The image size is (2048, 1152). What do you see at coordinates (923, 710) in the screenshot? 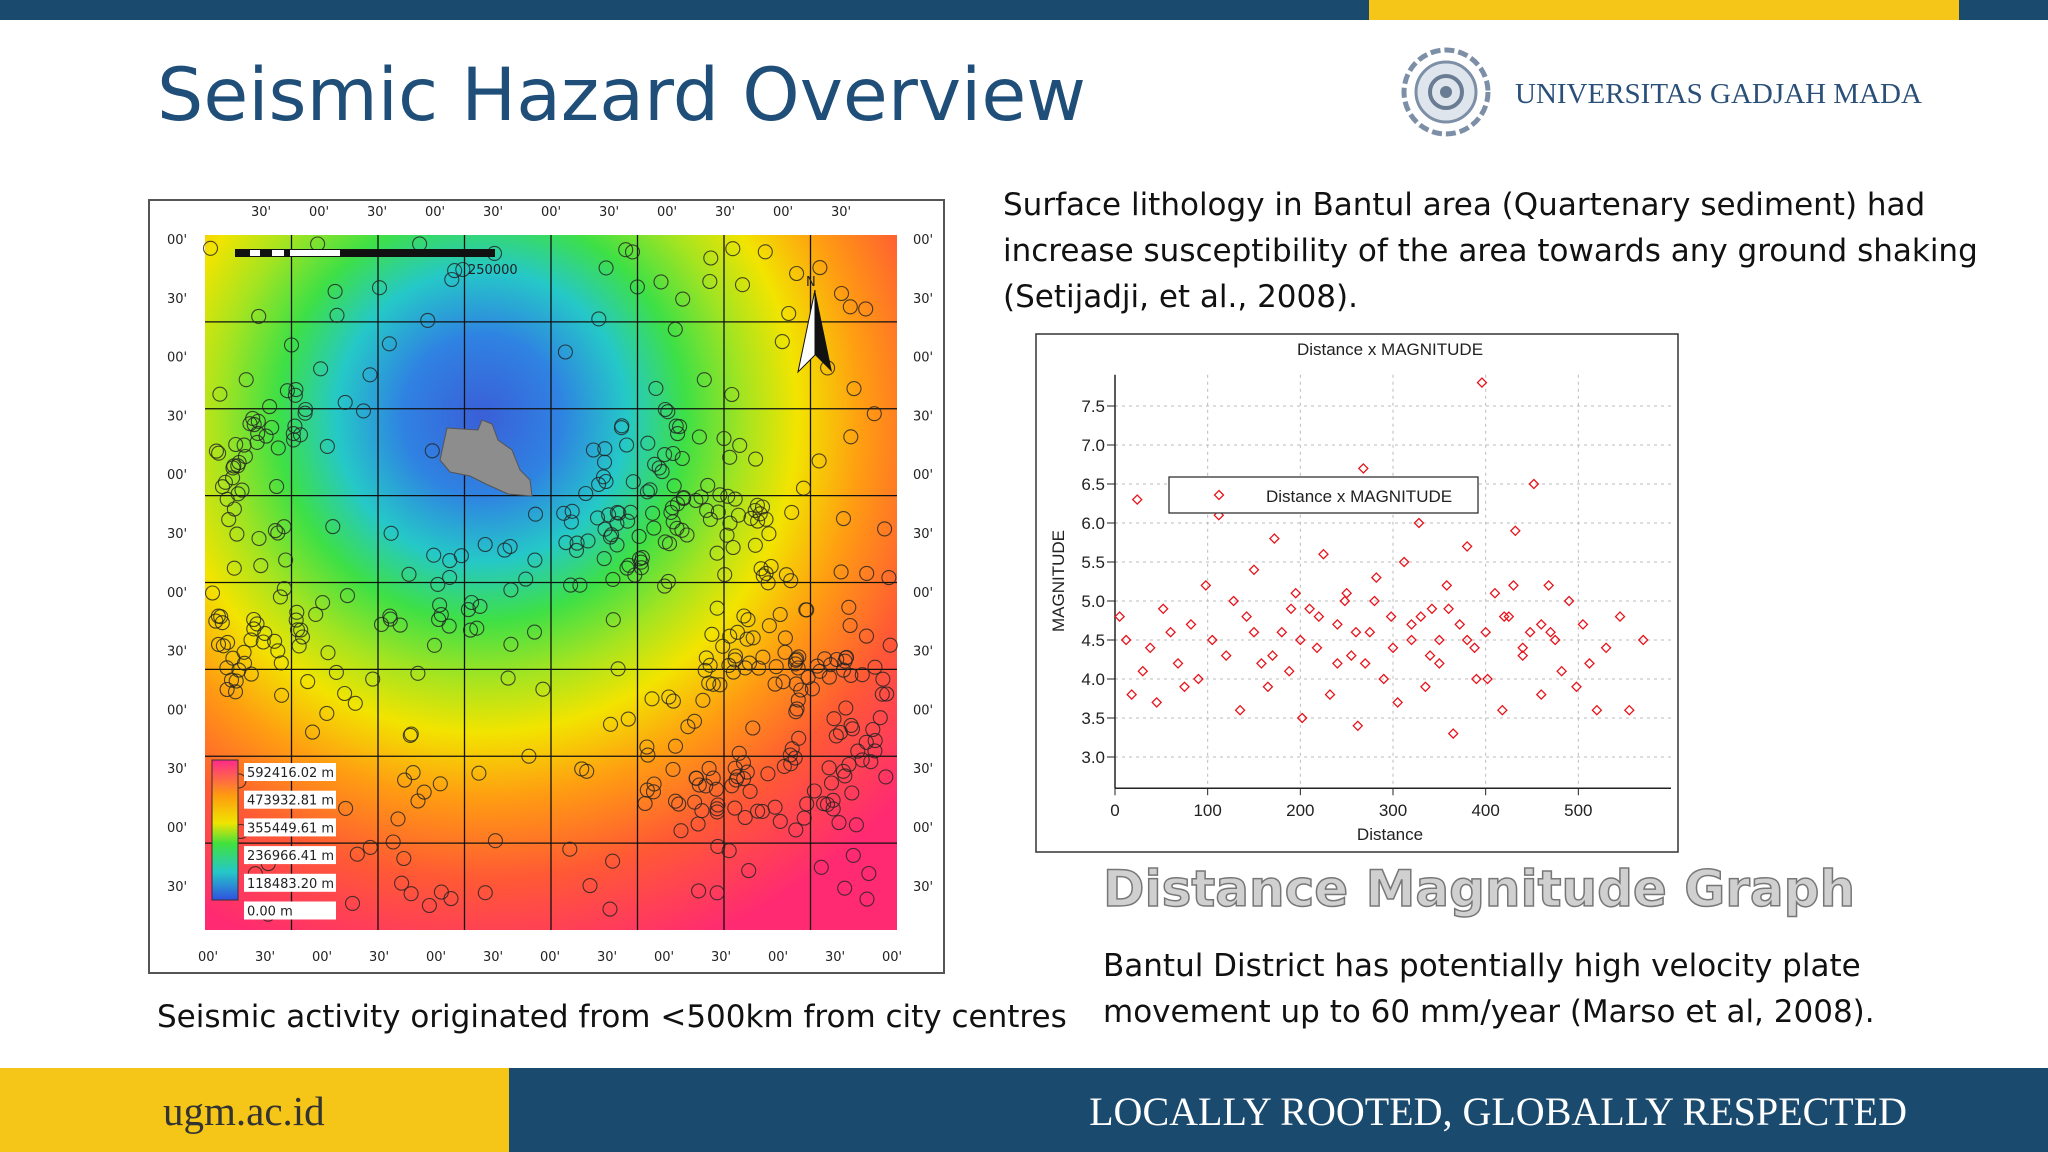
I see `map-right-label: 00'` at bounding box center [923, 710].